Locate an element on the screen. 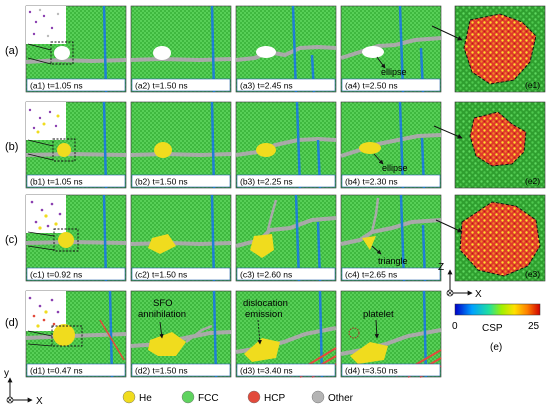  legend-label-fcc: FCC is located at coordinates (208, 398).